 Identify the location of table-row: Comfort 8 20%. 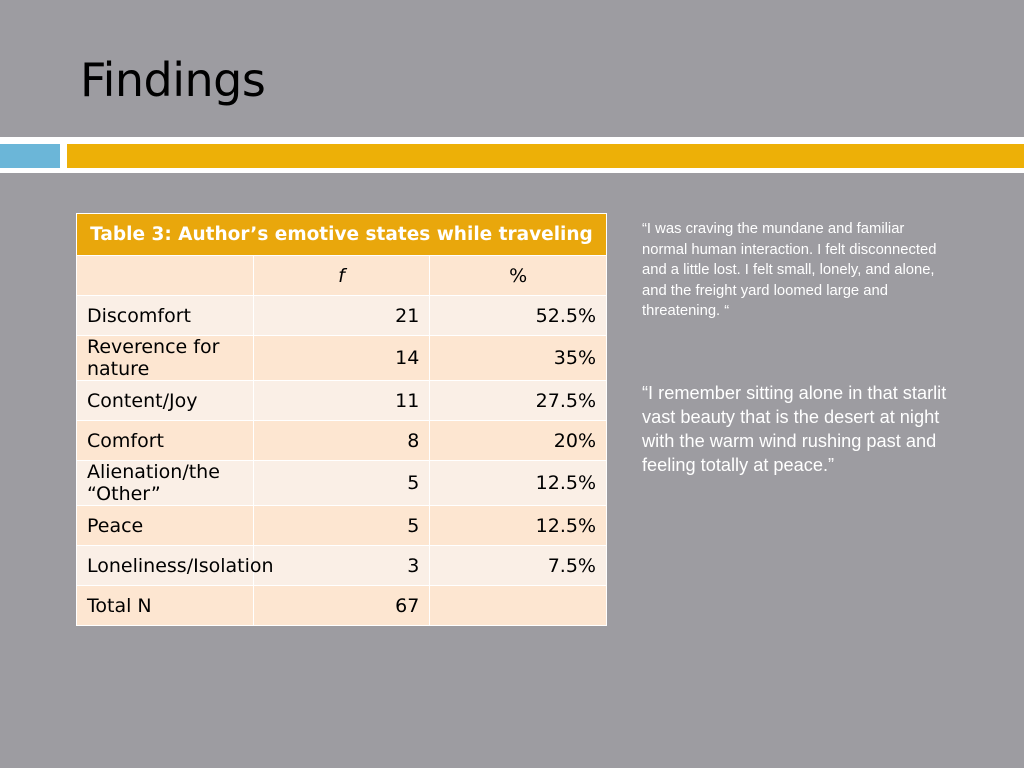
(341, 440).